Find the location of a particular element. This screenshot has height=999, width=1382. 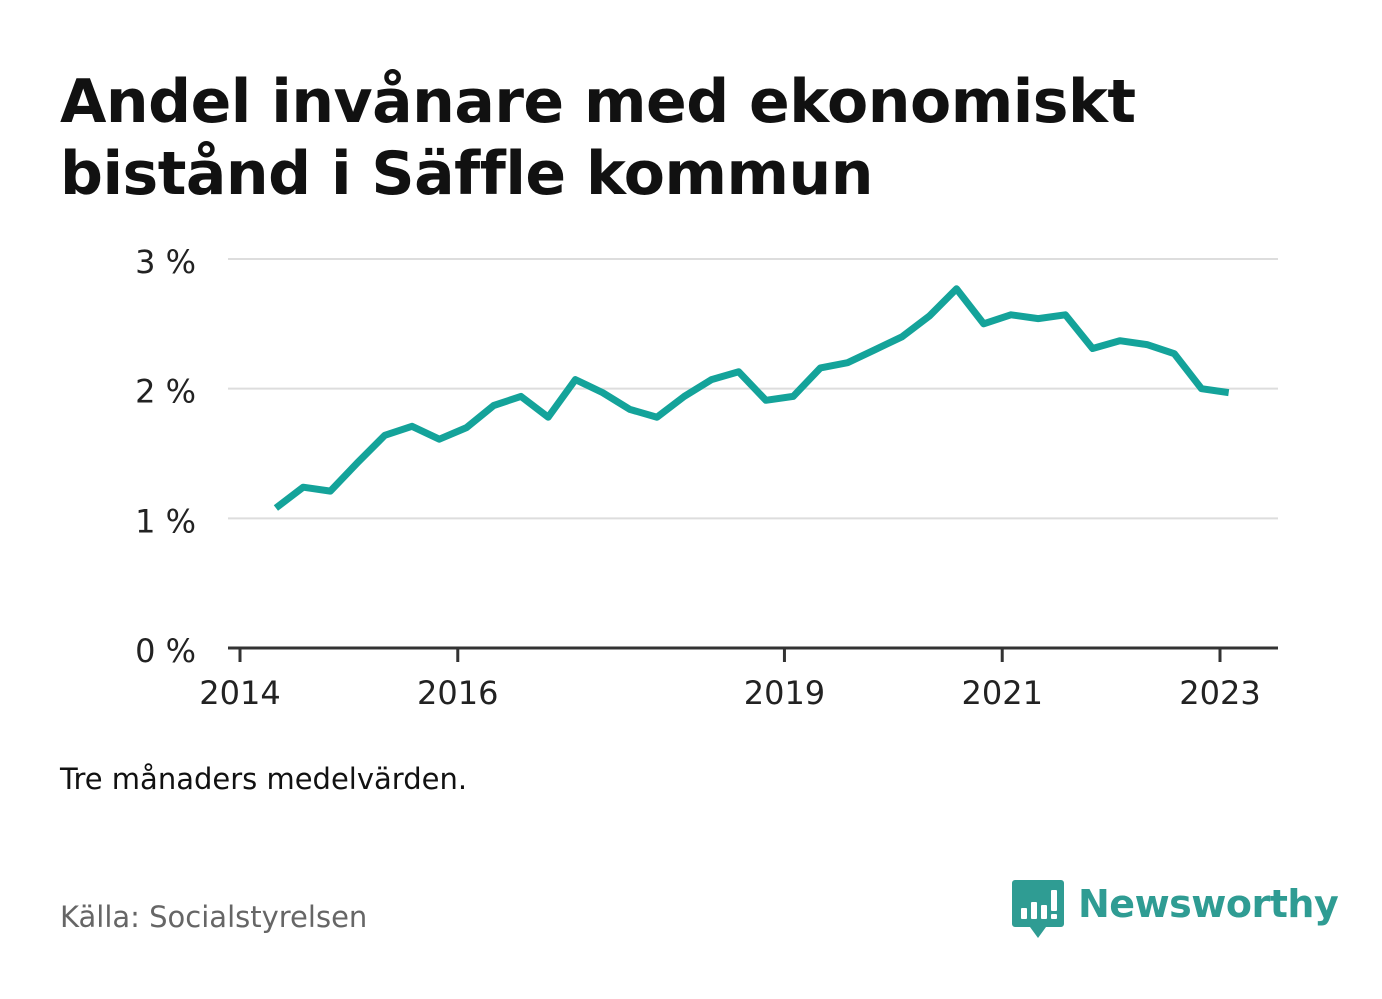

x-axis-ticks: 2014 2016 2019 2021 2023 is located at coordinates (730, 680).